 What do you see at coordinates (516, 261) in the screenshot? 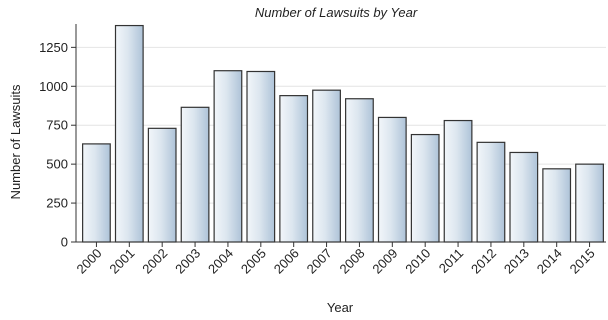
I see `x-tick-label: 2013` at bounding box center [516, 261].